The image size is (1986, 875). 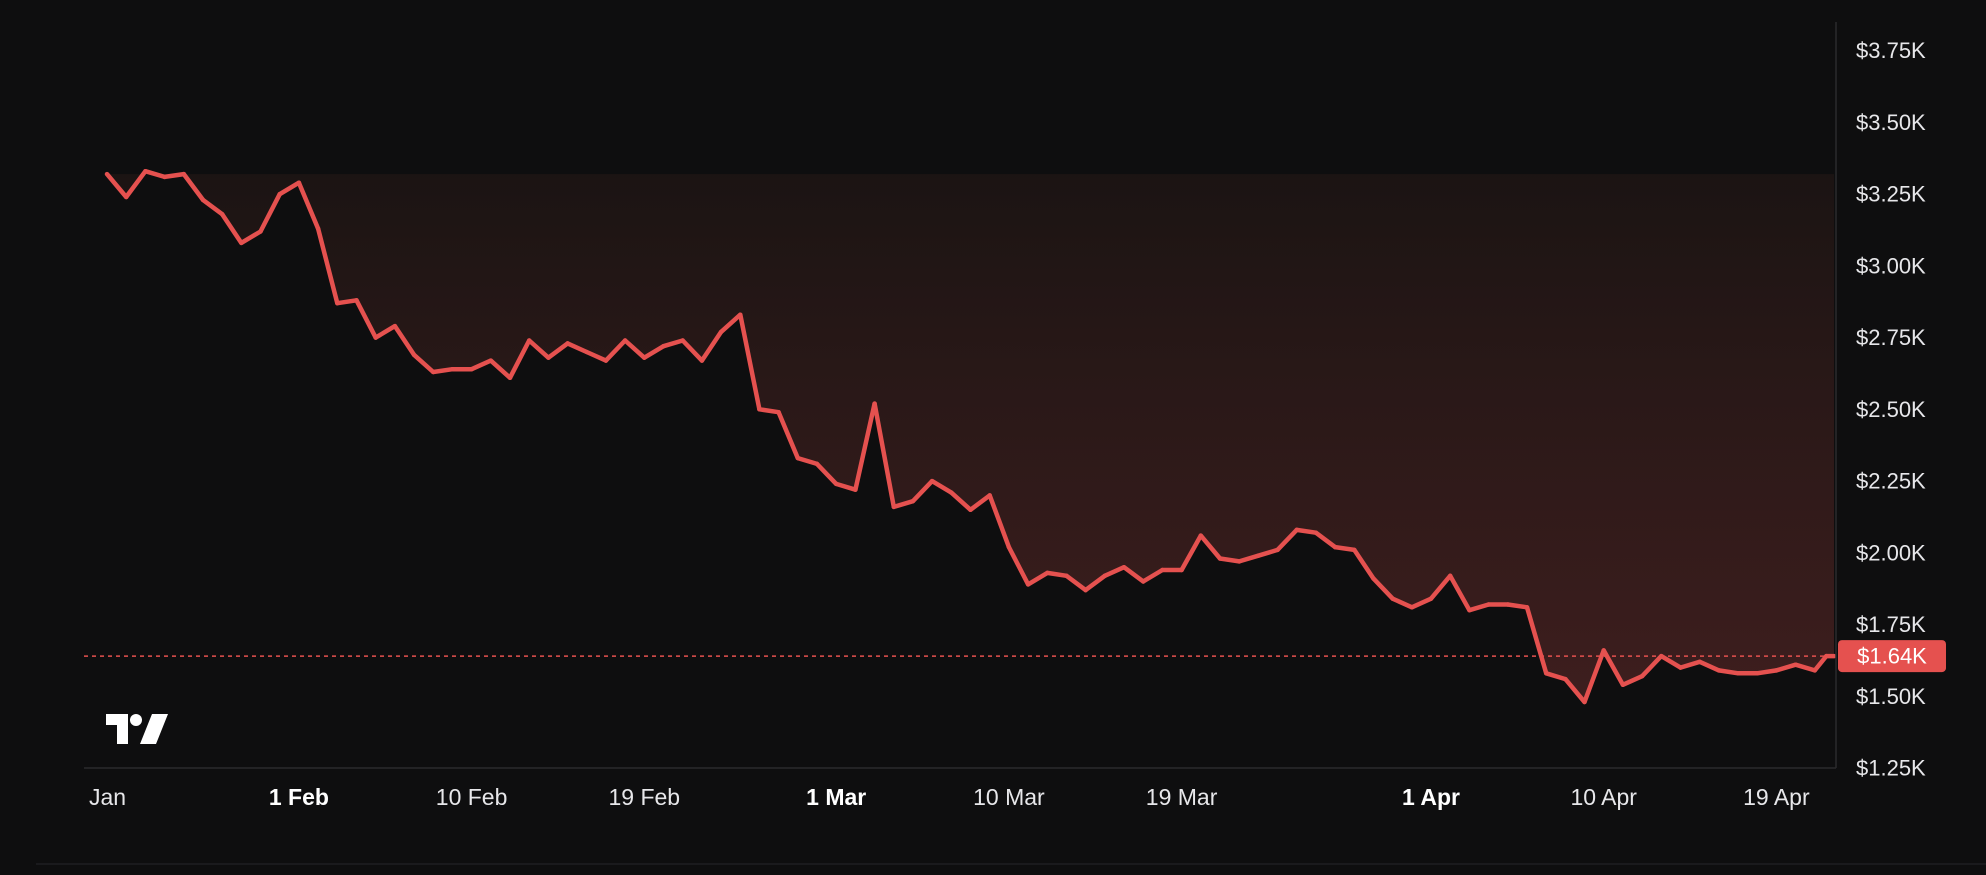 What do you see at coordinates (1776, 797) in the screenshot?
I see `x-tick-label: 19 Apr` at bounding box center [1776, 797].